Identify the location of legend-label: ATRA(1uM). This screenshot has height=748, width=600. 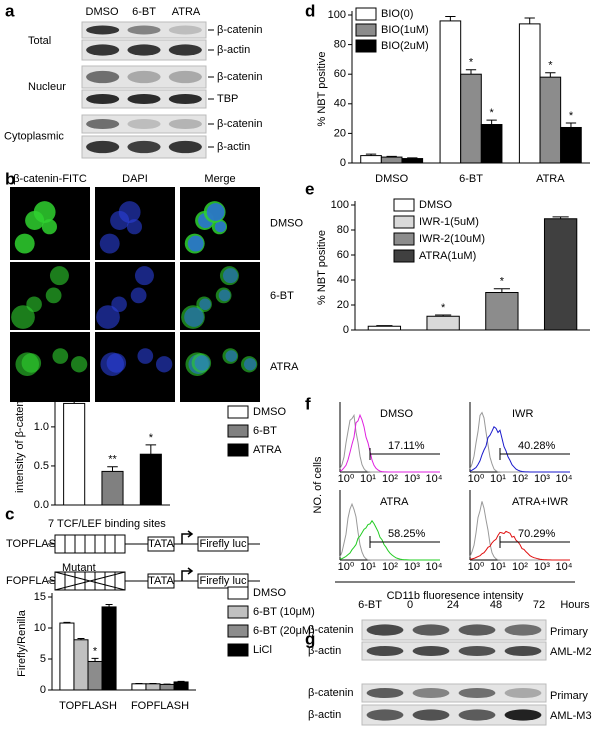
(447, 256).